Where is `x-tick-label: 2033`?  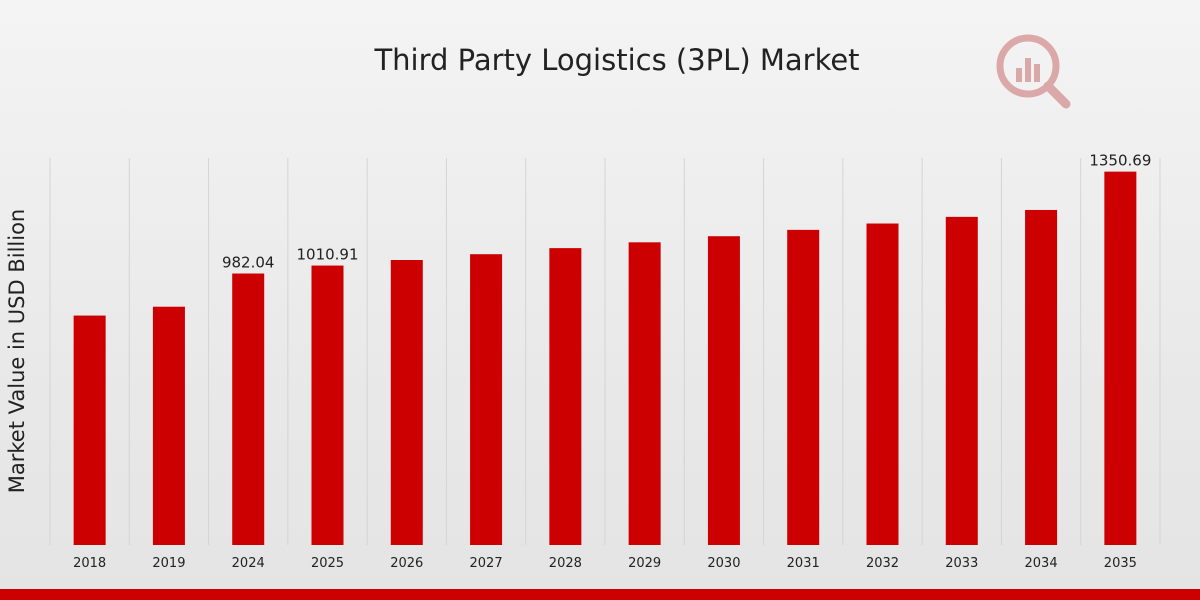
x-tick-label: 2033 is located at coordinates (961, 563).